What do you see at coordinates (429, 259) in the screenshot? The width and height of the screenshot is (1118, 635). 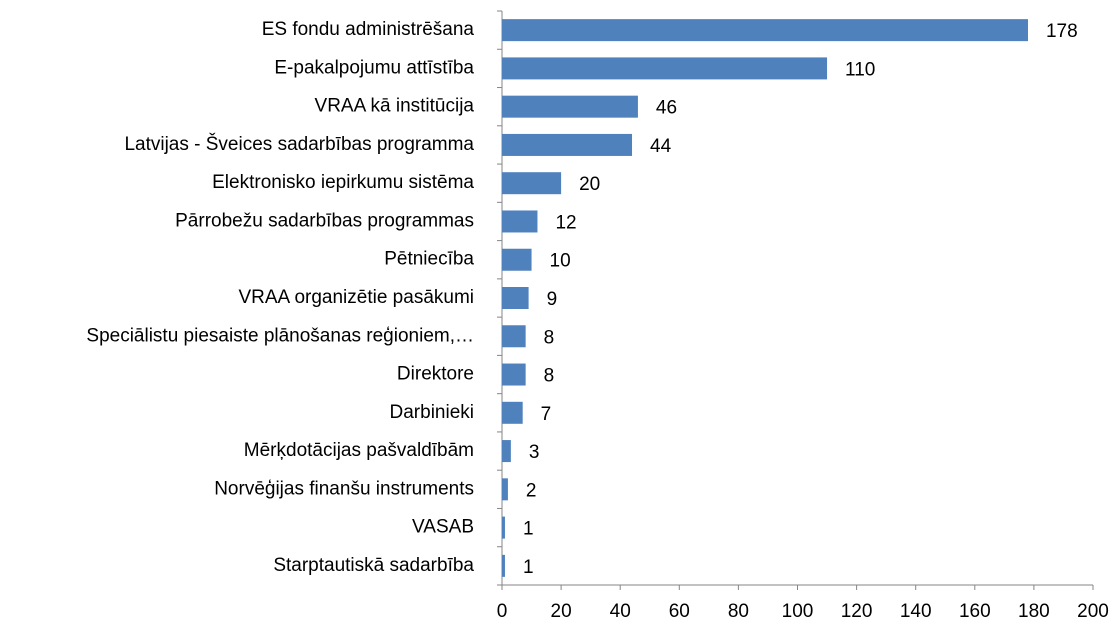 I see `y-tick-label: Pētniecība` at bounding box center [429, 259].